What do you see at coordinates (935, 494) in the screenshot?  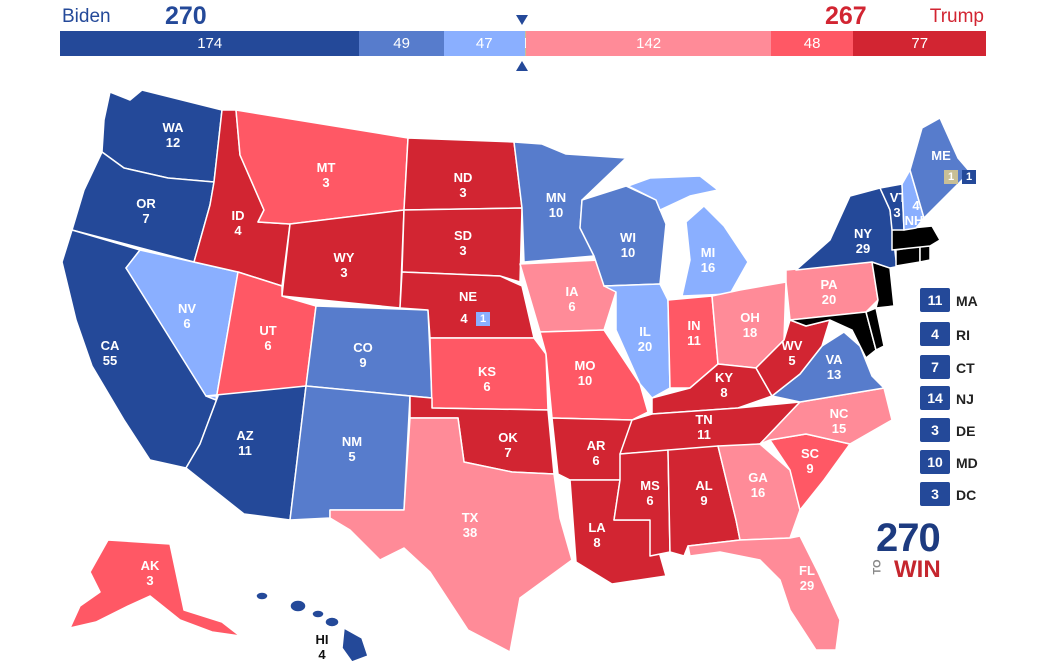 I see `small-state-dc-ev: 3` at bounding box center [935, 494].